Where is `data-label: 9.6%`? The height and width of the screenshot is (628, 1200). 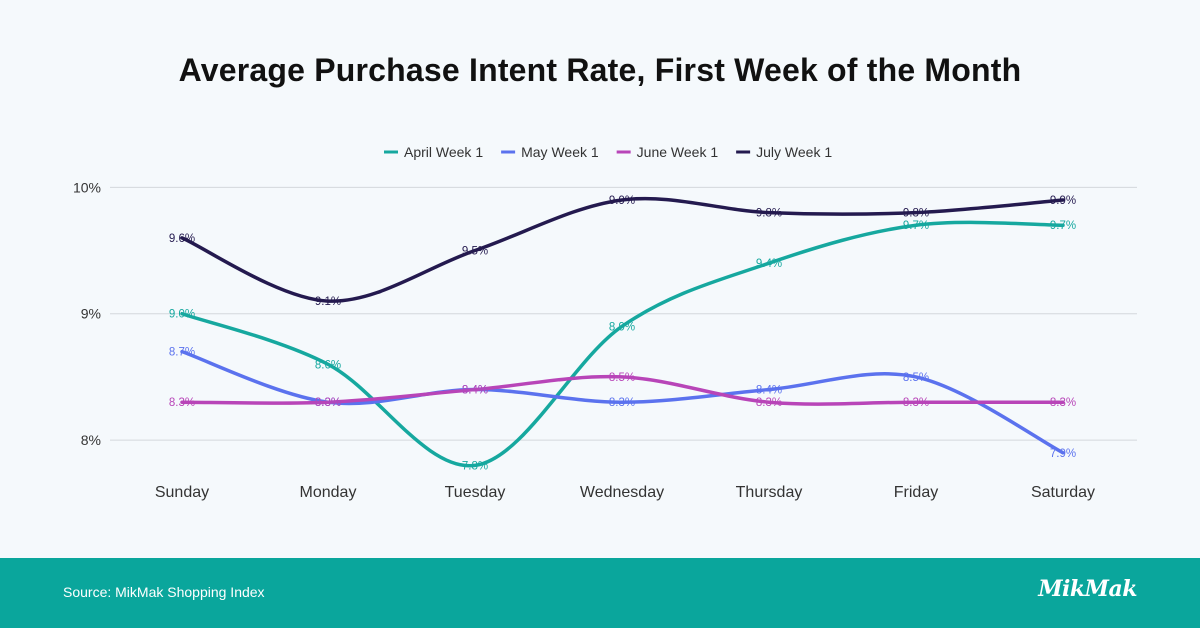
data-label: 9.6% is located at coordinates (182, 239).